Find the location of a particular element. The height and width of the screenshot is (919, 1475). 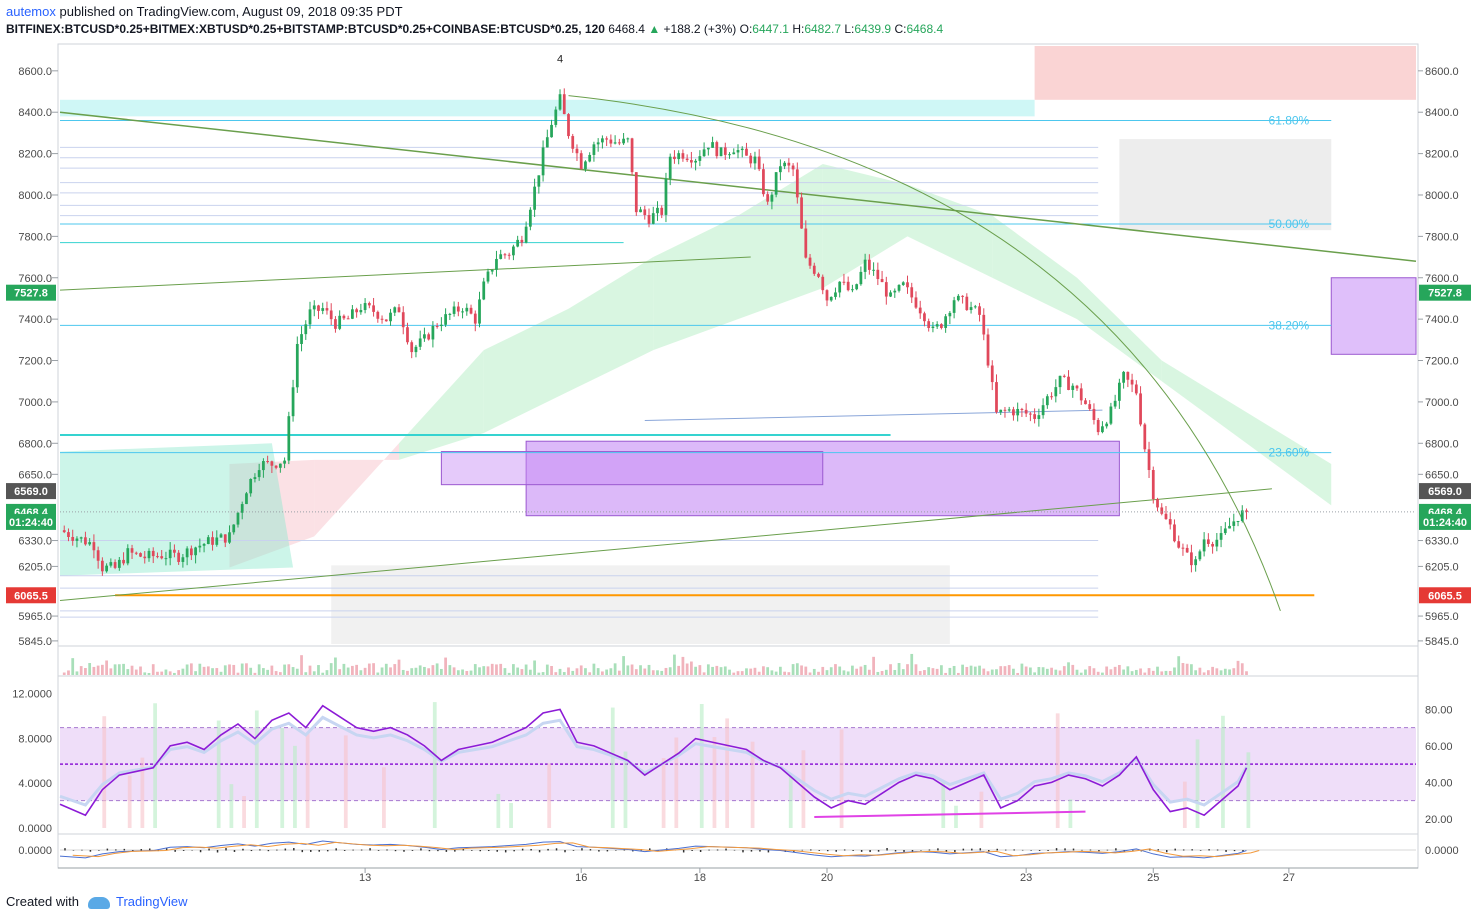

price-tick-label-left: 7400.0 is located at coordinates (35, 320).